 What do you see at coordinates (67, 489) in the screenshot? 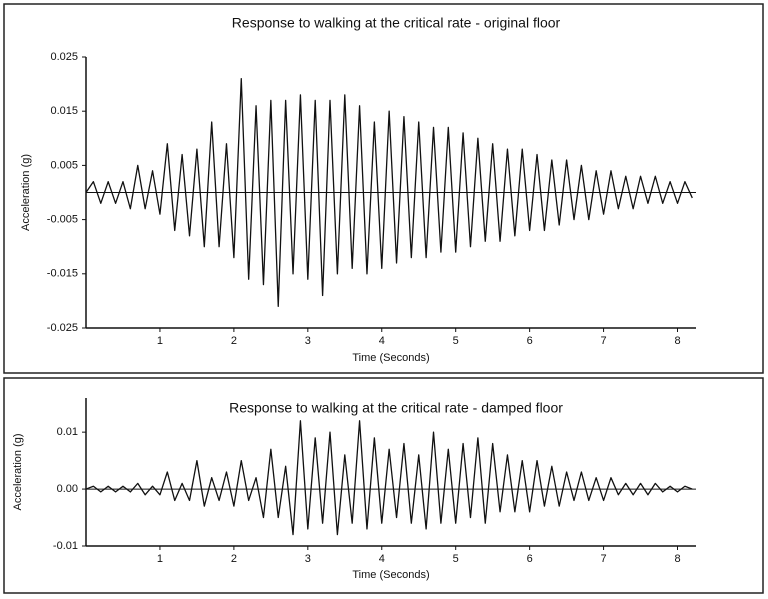
I see `y-tick-label: 0.00` at bounding box center [67, 489].